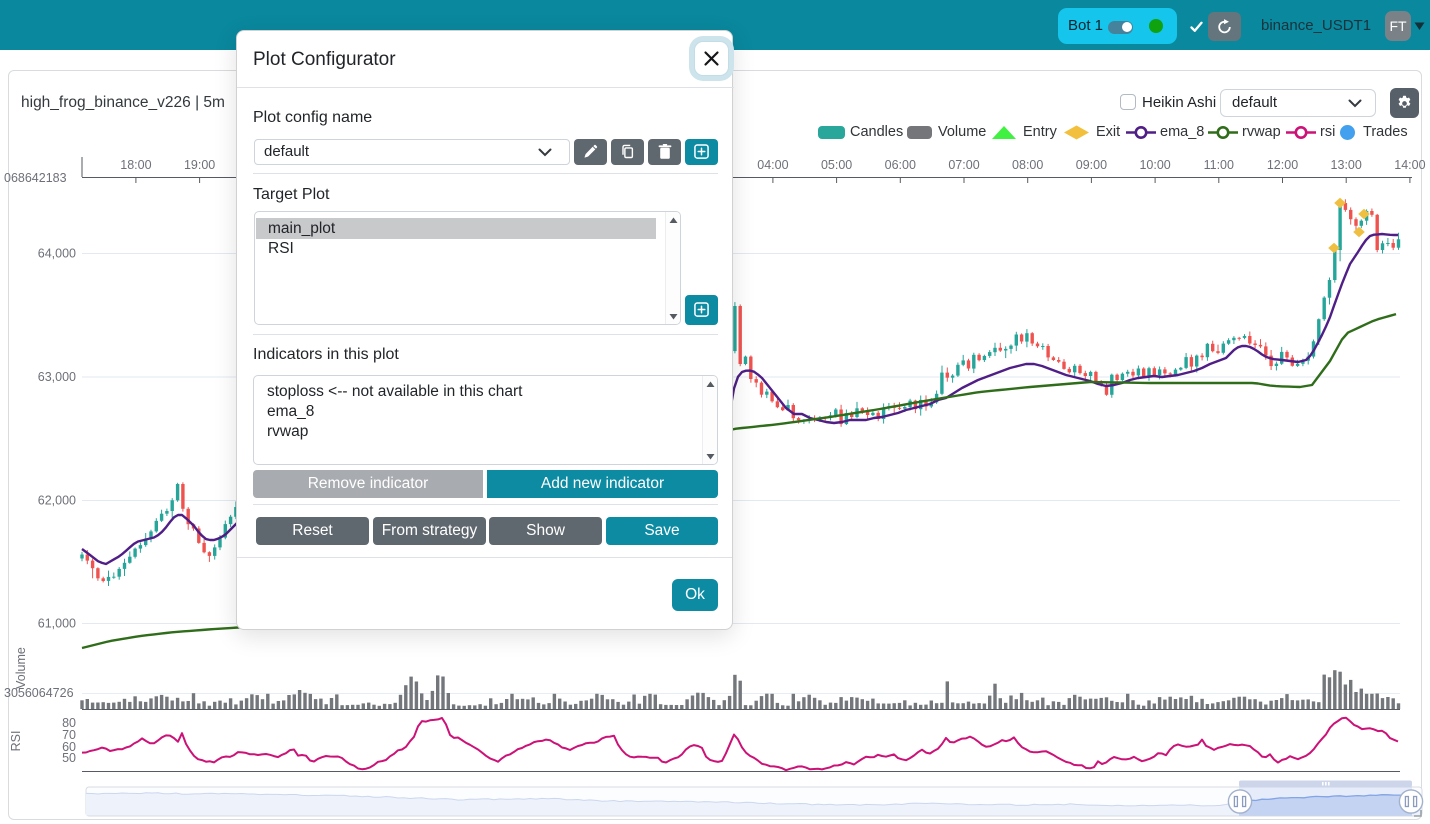 The height and width of the screenshot is (824, 1430). What do you see at coordinates (16, 741) in the screenshot?
I see `svg-text: RSI` at bounding box center [16, 741].